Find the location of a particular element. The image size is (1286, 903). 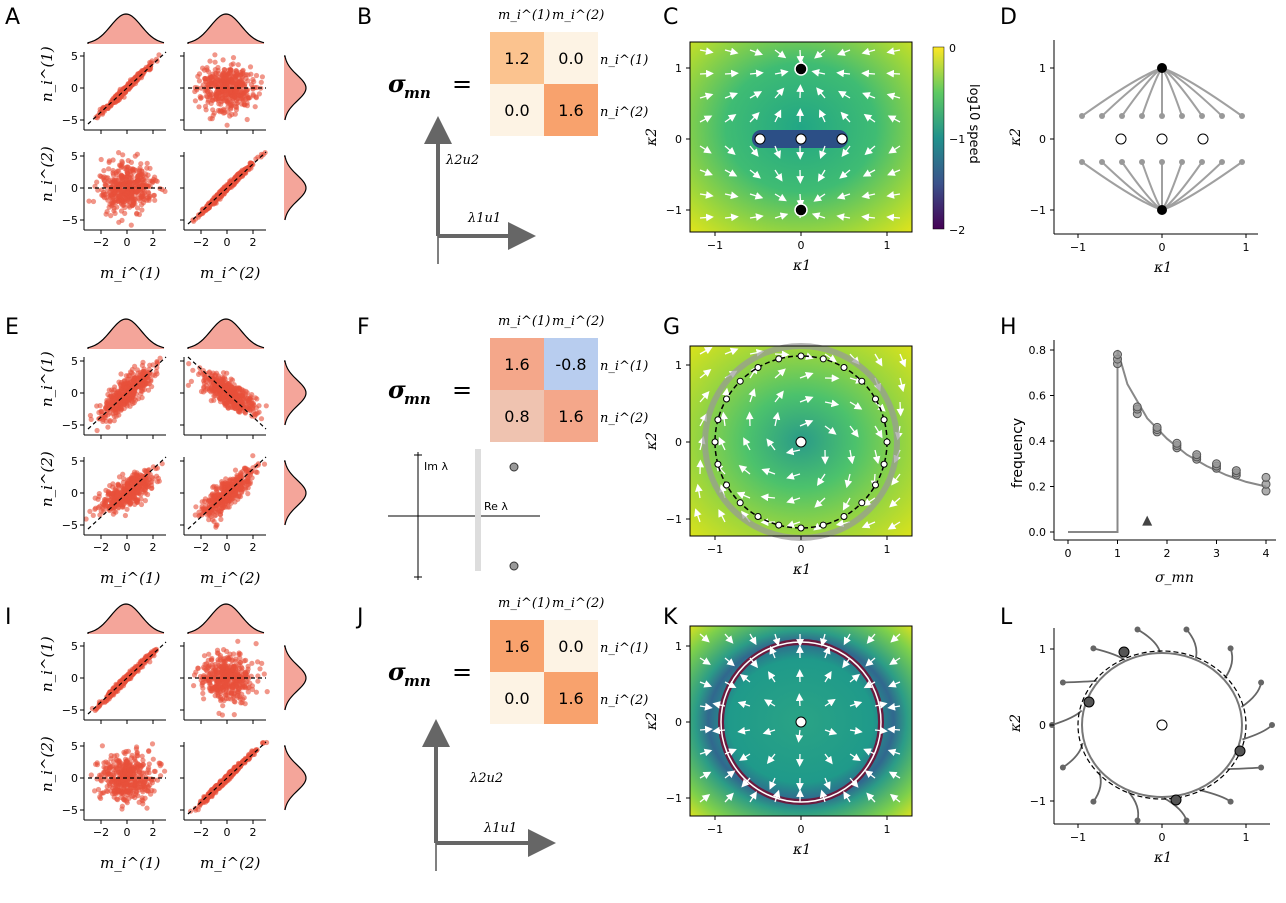

tick-label: 5 is located at coordinates (74, 746).